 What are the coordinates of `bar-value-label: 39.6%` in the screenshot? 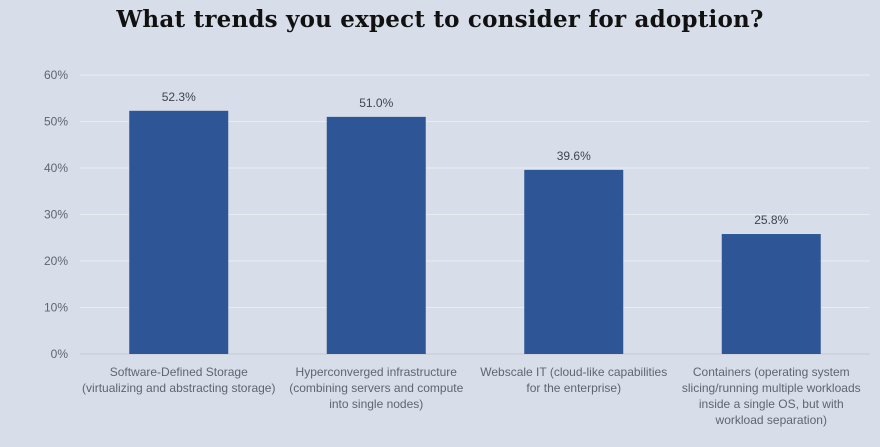 It's located at (574, 156).